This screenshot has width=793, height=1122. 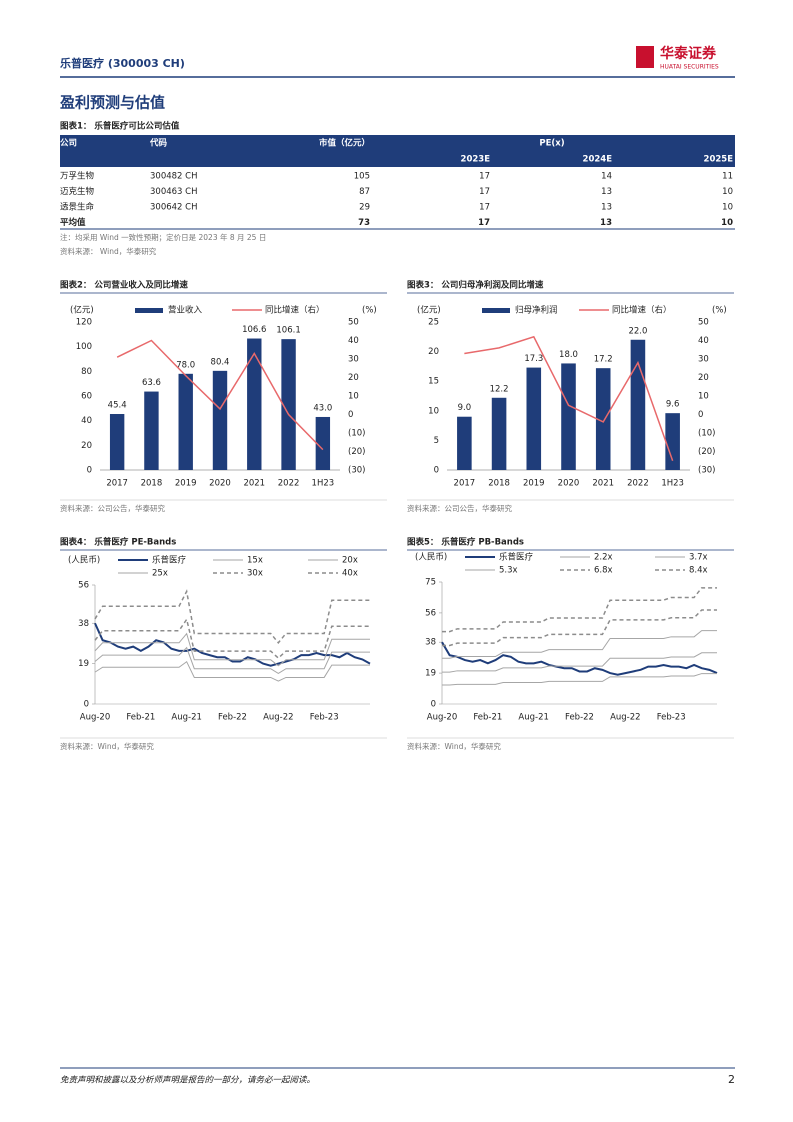 What do you see at coordinates (220, 362) in the screenshot?
I see `data-label: 80.4` at bounding box center [220, 362].